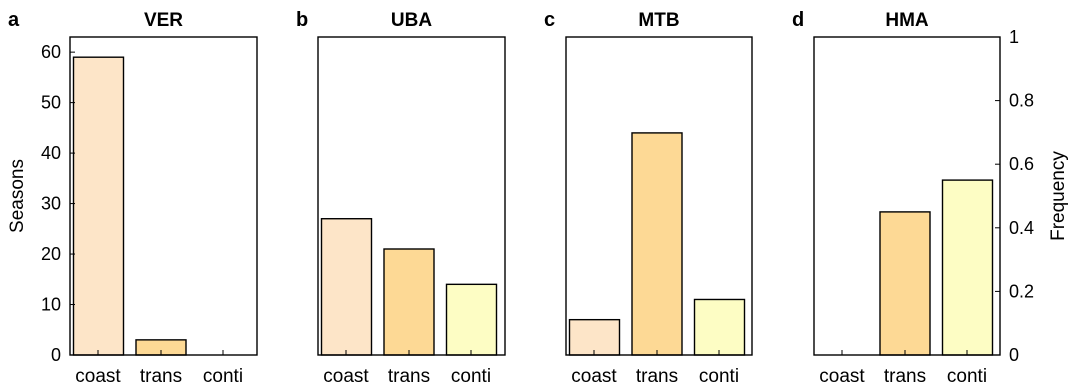 The height and width of the screenshot is (387, 1071). I want to click on panel-title: UBA, so click(411, 20).